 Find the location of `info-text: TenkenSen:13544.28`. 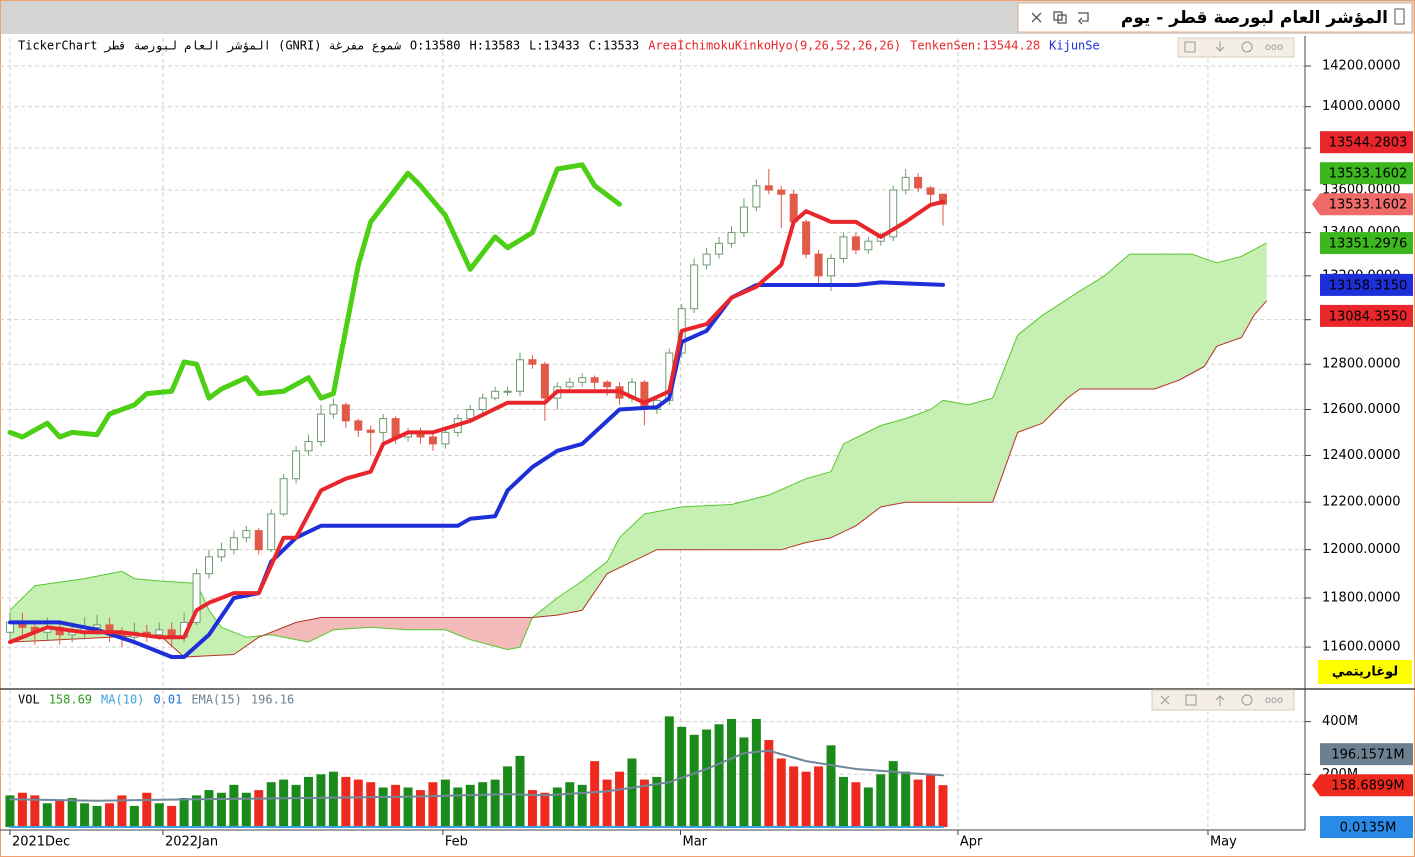

info-text: TenkenSen:13544.28 is located at coordinates (975, 46).